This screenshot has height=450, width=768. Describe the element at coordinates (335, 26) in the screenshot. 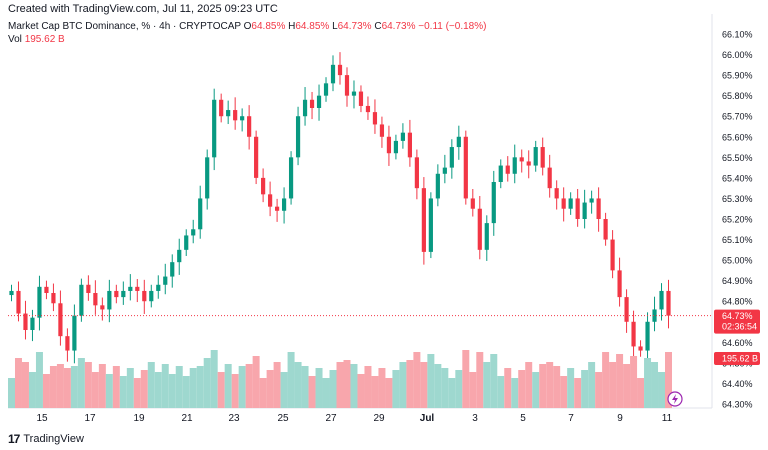

I see `low-label: L` at that location.